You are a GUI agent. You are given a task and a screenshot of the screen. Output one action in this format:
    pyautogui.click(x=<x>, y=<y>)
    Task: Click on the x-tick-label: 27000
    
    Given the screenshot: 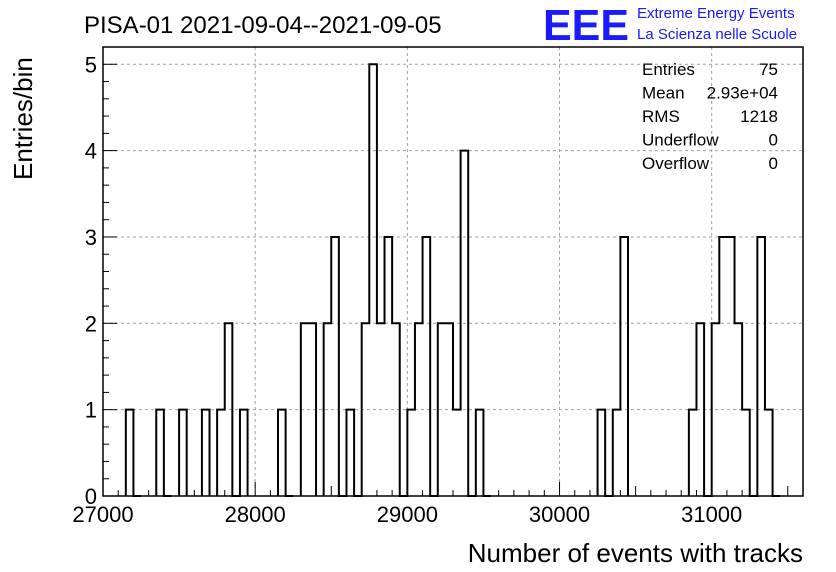 What is the action you would take?
    pyautogui.click(x=102, y=514)
    